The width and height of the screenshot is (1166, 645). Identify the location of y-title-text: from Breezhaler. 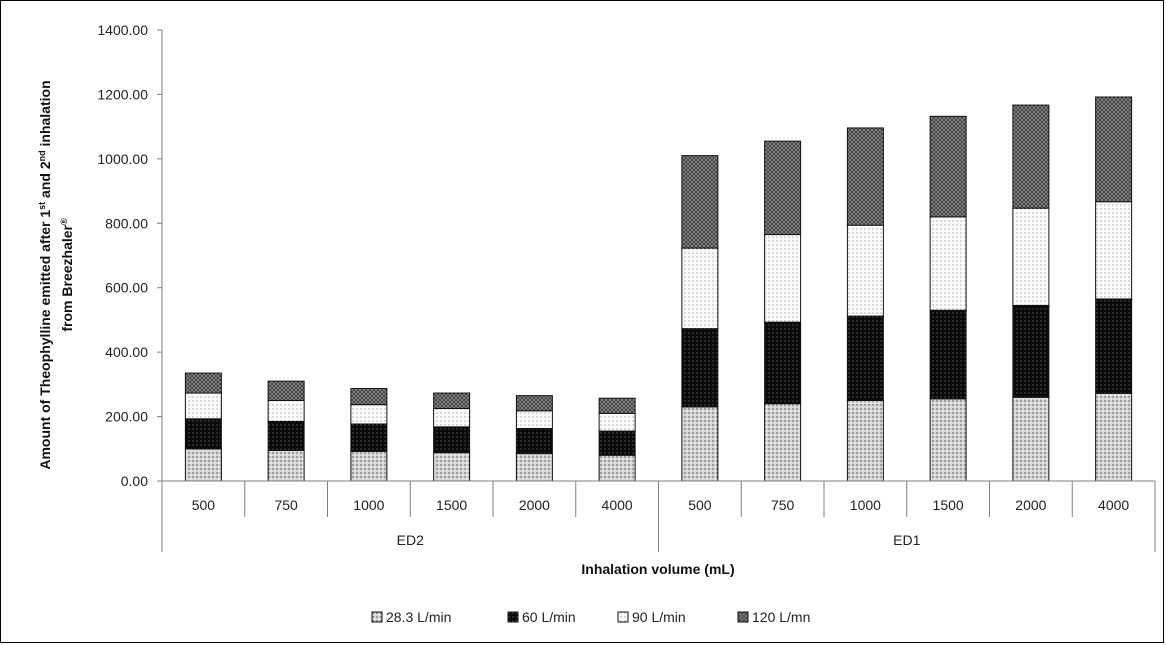
(67, 277).